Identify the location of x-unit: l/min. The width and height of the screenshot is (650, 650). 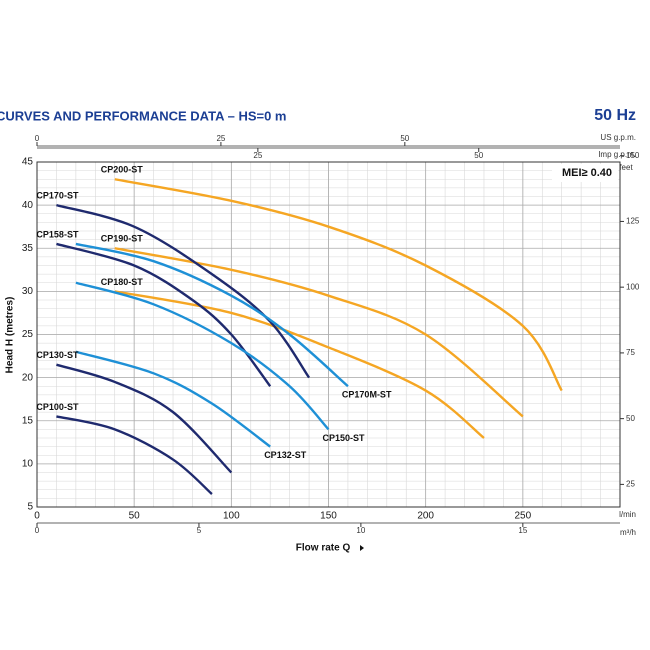
(627, 514).